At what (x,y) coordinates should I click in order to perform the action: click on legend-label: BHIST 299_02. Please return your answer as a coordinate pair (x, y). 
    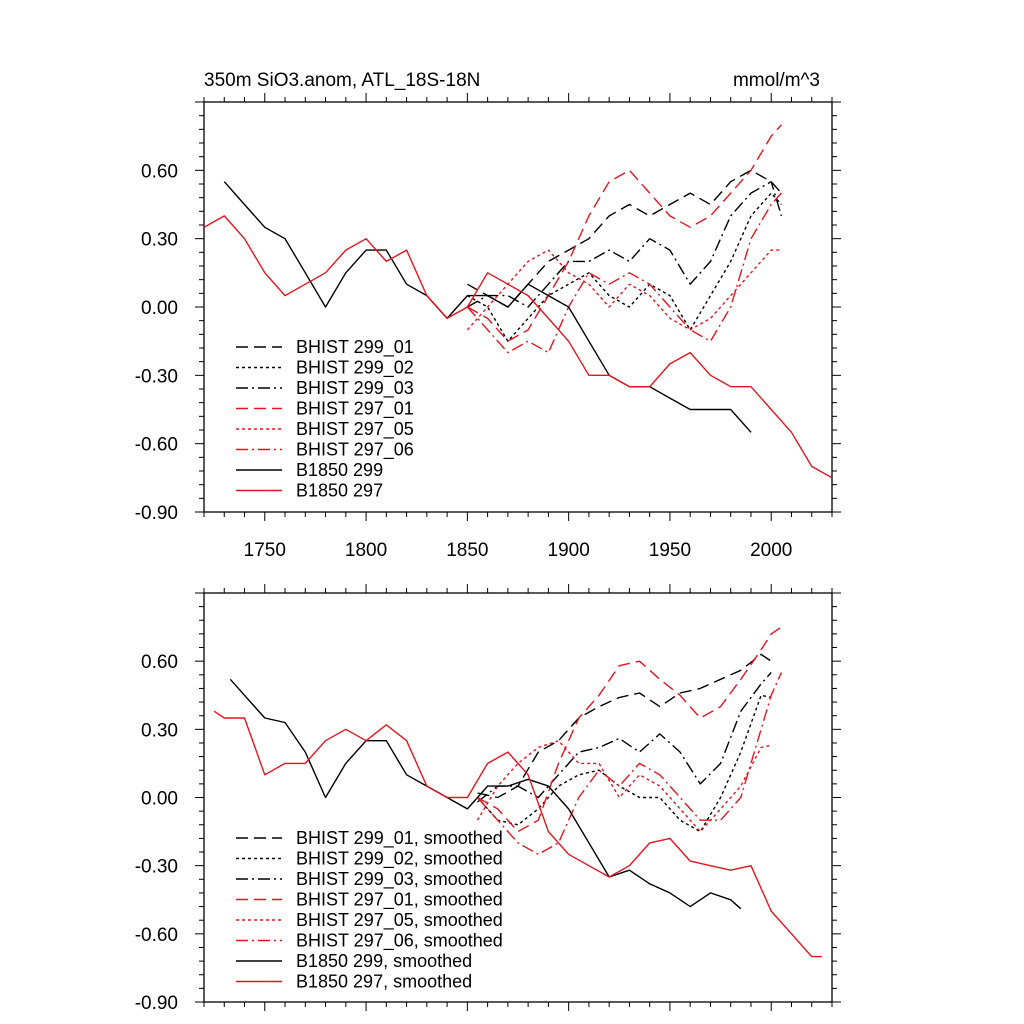
    Looking at the image, I should click on (355, 368).